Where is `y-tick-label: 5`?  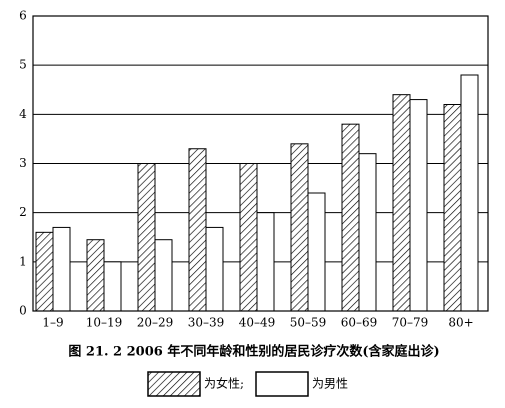 y-tick-label: 5 is located at coordinates (23, 65).